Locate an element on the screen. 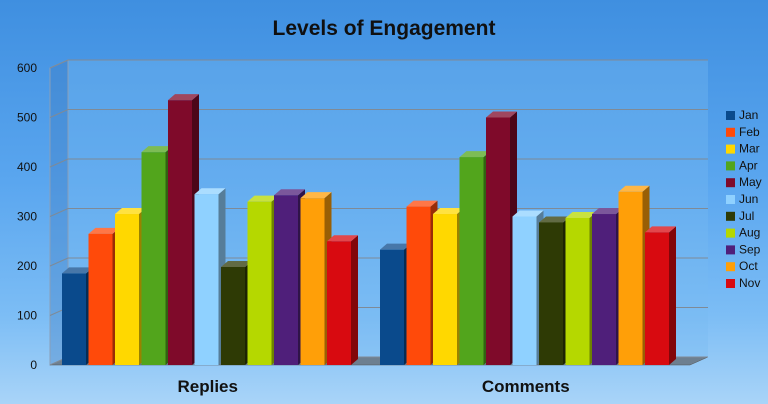  x-category-label: Comments is located at coordinates (526, 386).